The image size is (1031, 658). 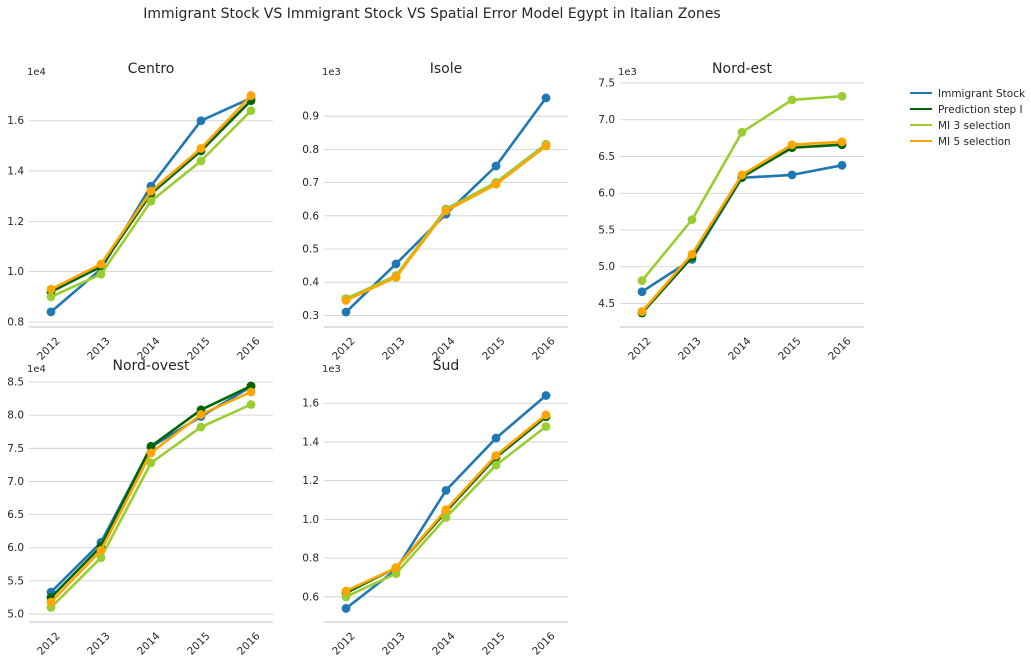 I want to click on centro-xtick-label: 2012, so click(x=48, y=348).